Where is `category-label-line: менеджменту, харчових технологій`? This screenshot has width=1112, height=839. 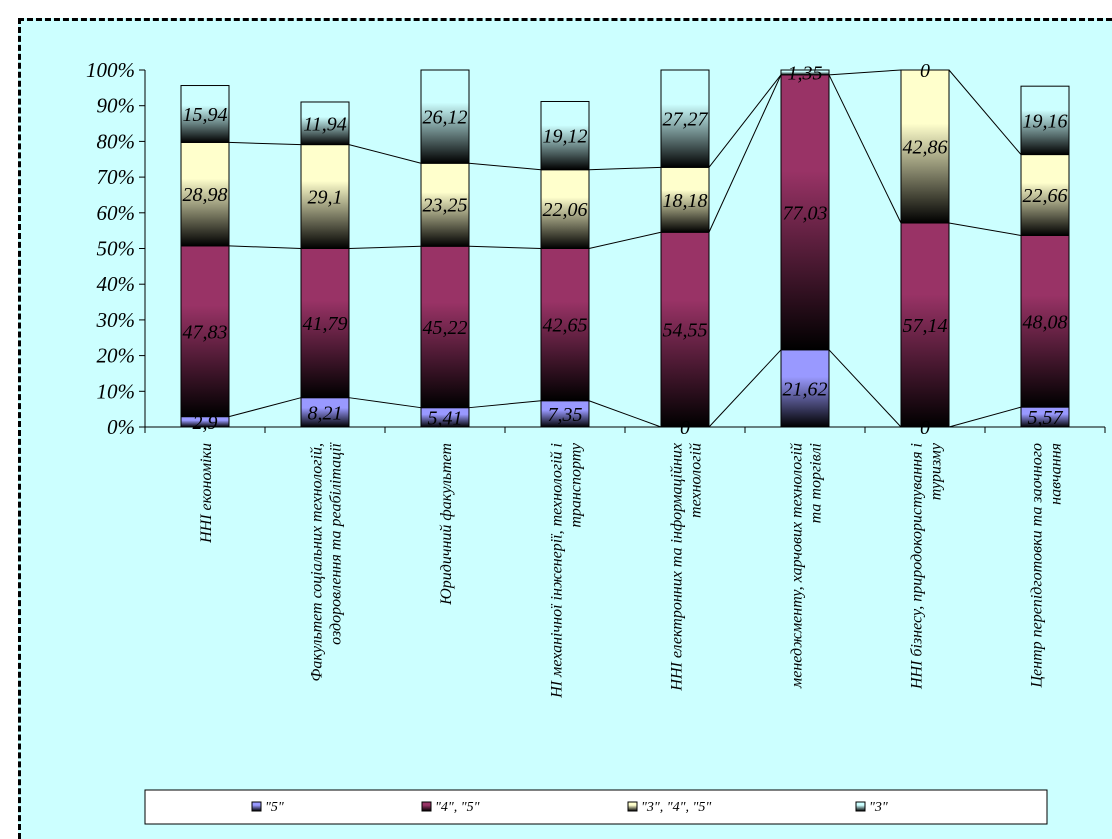 category-label-line: менеджменту, харчових технологій is located at coordinates (797, 566).